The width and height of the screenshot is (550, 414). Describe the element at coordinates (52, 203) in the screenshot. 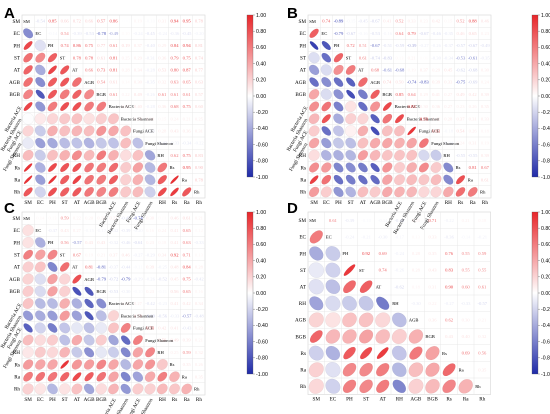

I see `x-tick-label: PH` at that location.